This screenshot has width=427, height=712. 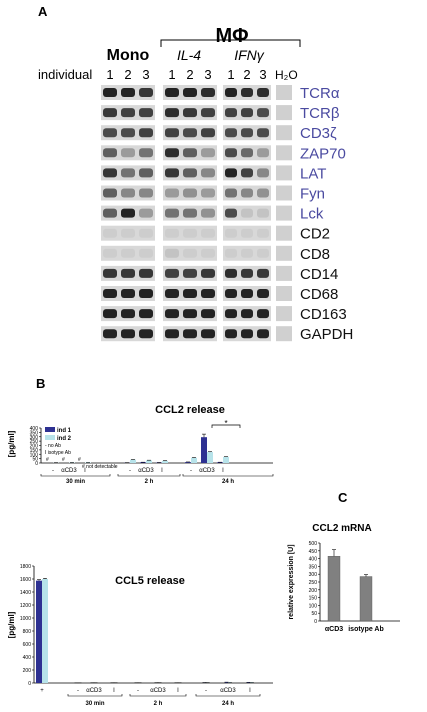 What do you see at coordinates (230, 43) in the screenshot?
I see `macrophage-bracket` at bounding box center [230, 43].